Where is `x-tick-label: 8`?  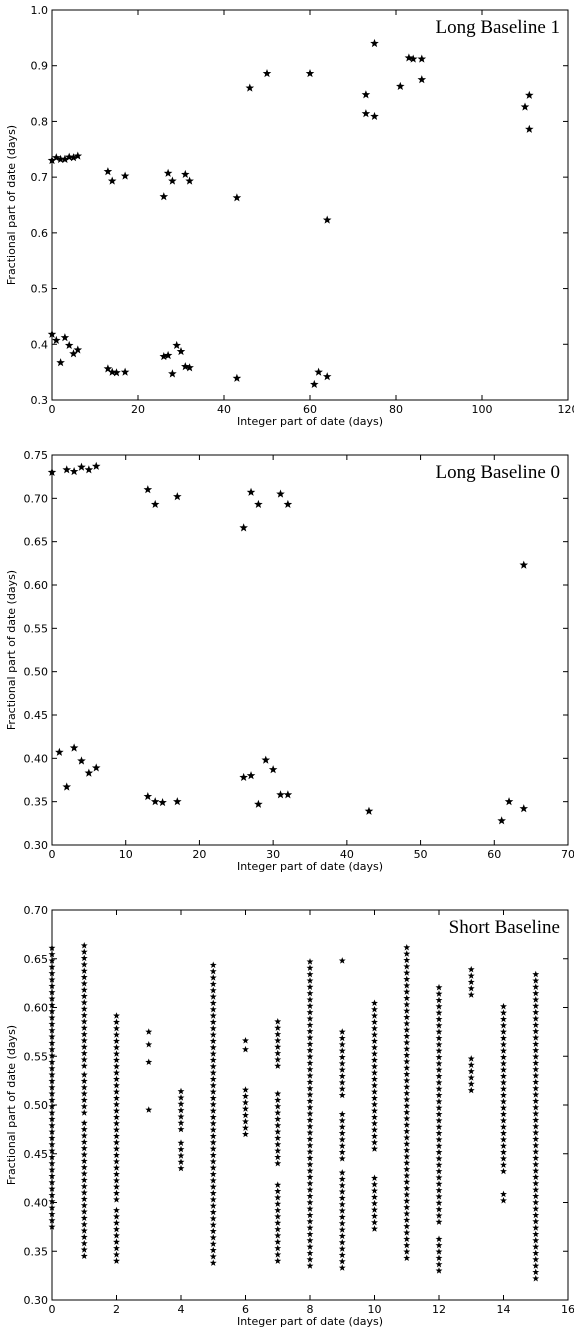 x-tick-label: 8 is located at coordinates (310, 1309).